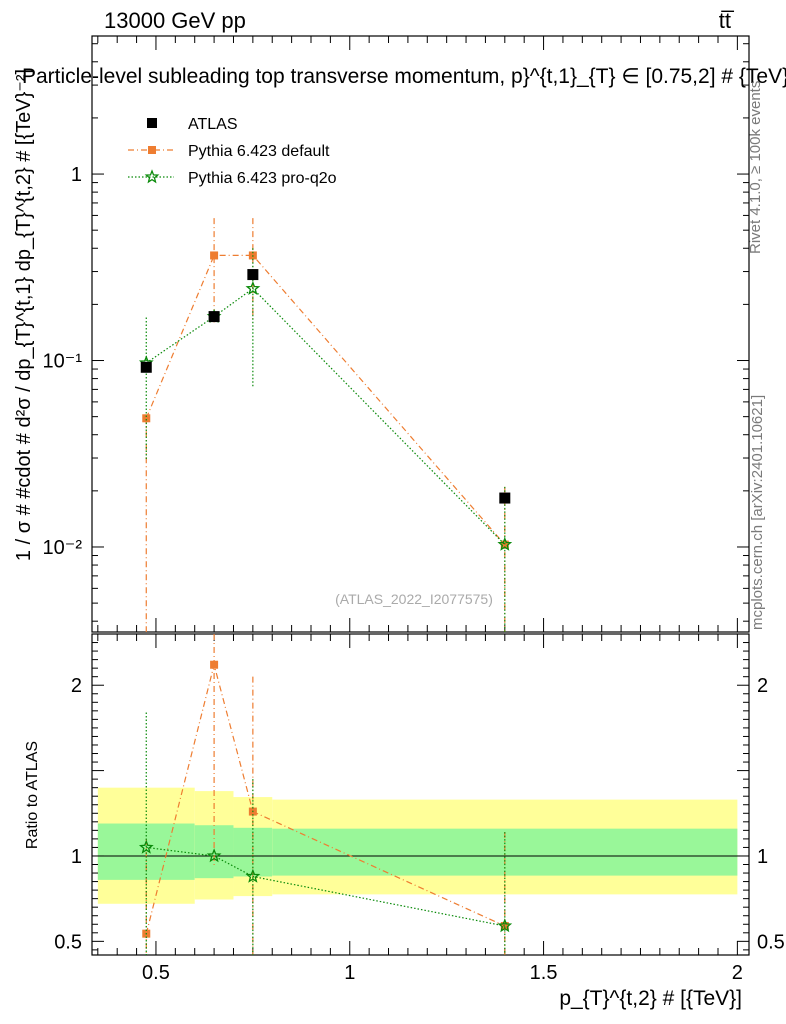 The height and width of the screenshot is (1024, 786). Describe the element at coordinates (544, 973) in the screenshot. I see `x-tick-label: 1.5` at that location.